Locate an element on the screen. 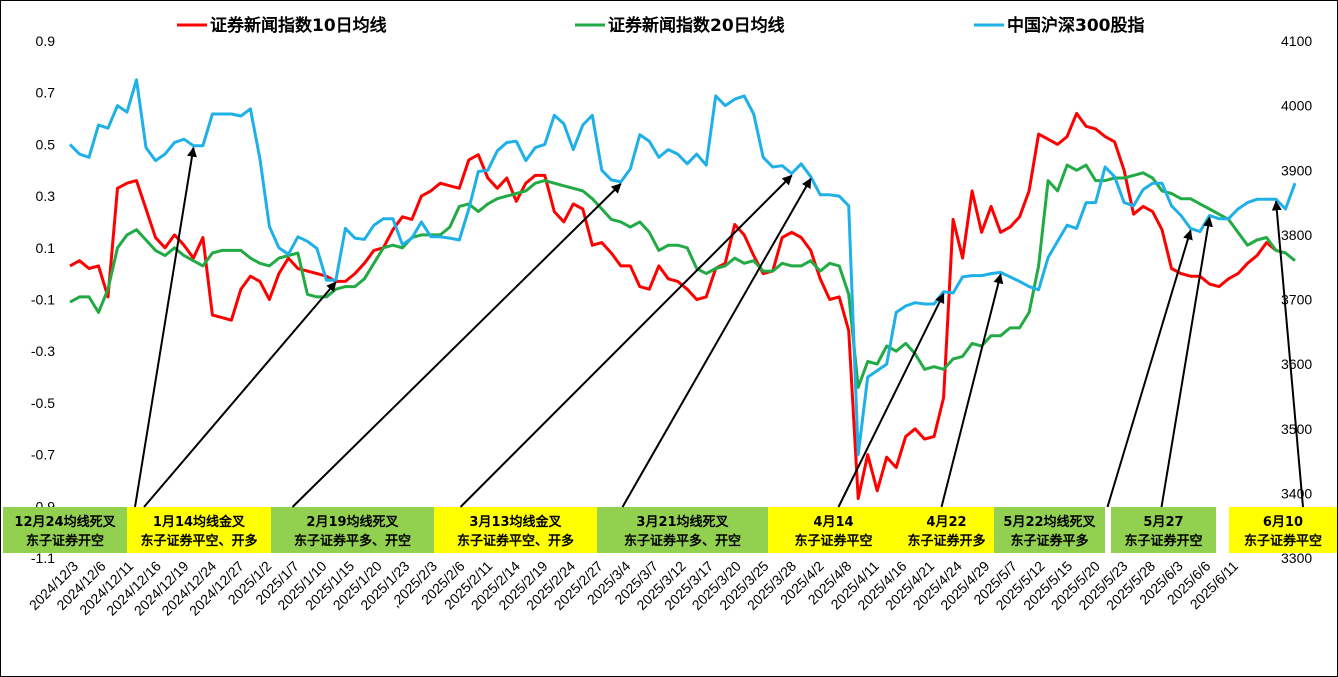 Image resolution: width=1338 pixels, height=677 pixels. y-right-tick-label: 4000 is located at coordinates (1296, 106).